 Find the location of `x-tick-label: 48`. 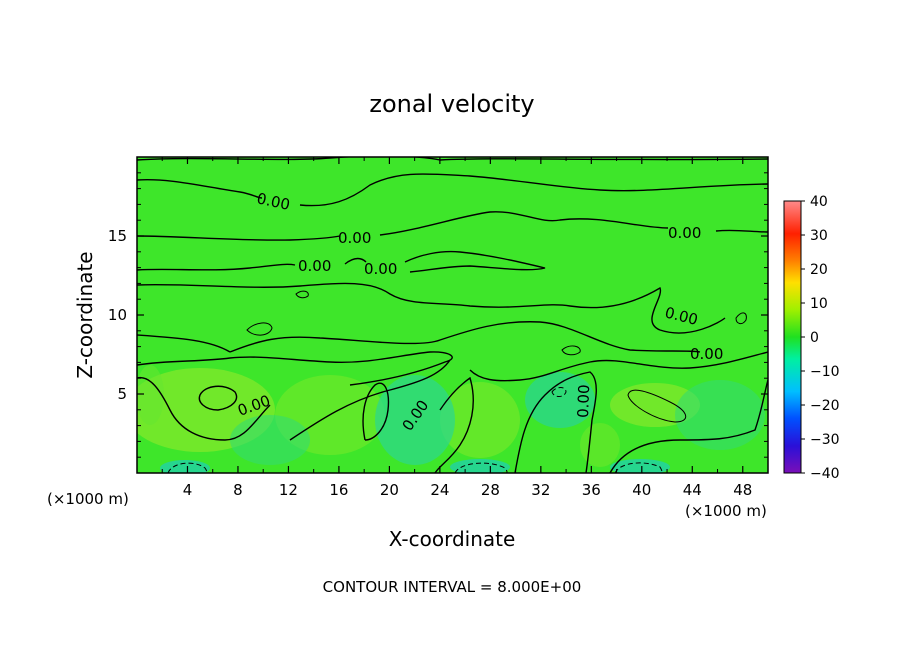

x-tick-label: 48 is located at coordinates (742, 490).